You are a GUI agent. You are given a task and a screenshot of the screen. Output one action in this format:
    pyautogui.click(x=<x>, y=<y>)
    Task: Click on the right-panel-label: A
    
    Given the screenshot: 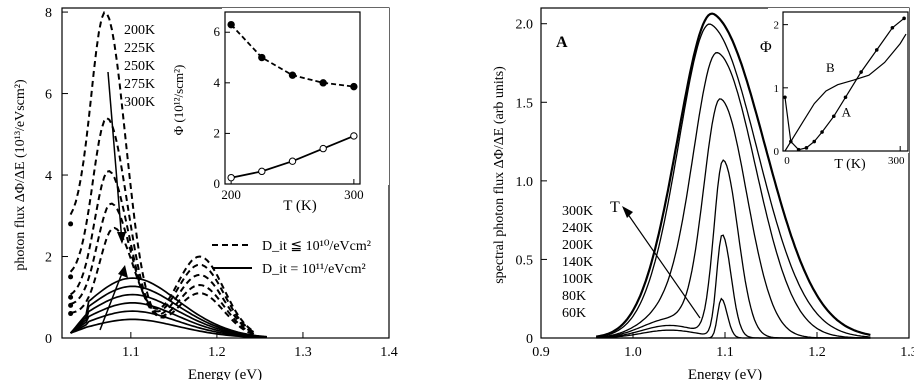 What is the action you would take?
    pyautogui.click(x=562, y=42)
    